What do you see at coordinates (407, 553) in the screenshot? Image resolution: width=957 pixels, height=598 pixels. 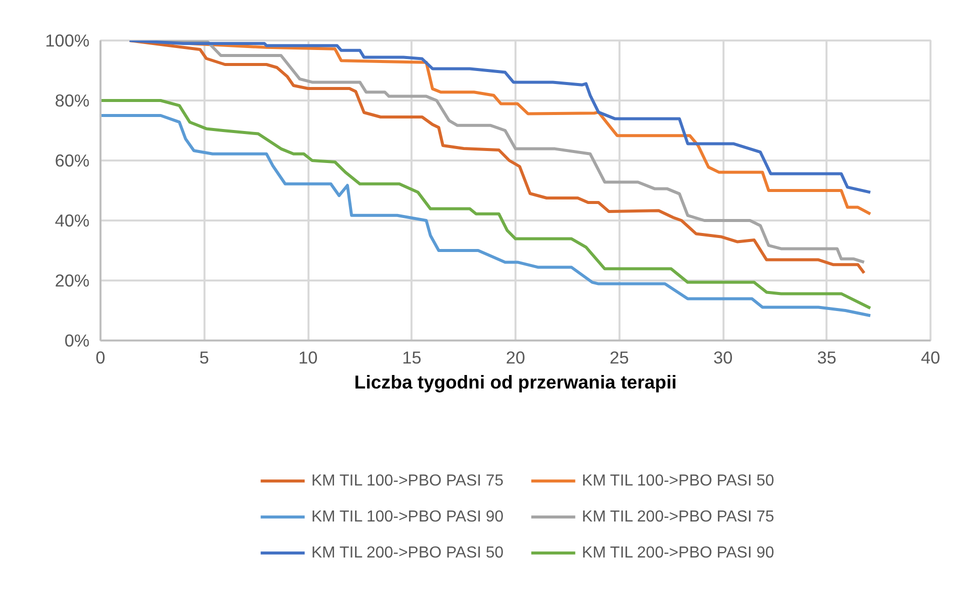 I see `legend-label: KM TIL 200->PBO PASI 50` at bounding box center [407, 553].